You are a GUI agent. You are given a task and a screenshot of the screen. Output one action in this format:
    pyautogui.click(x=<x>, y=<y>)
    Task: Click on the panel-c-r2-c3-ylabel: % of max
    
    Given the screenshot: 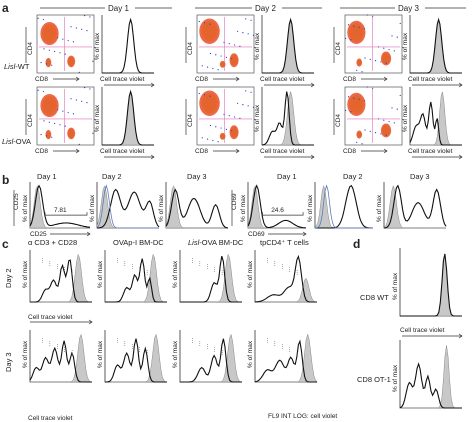 What is the action you would take?
    pyautogui.click(x=175, y=354)
    